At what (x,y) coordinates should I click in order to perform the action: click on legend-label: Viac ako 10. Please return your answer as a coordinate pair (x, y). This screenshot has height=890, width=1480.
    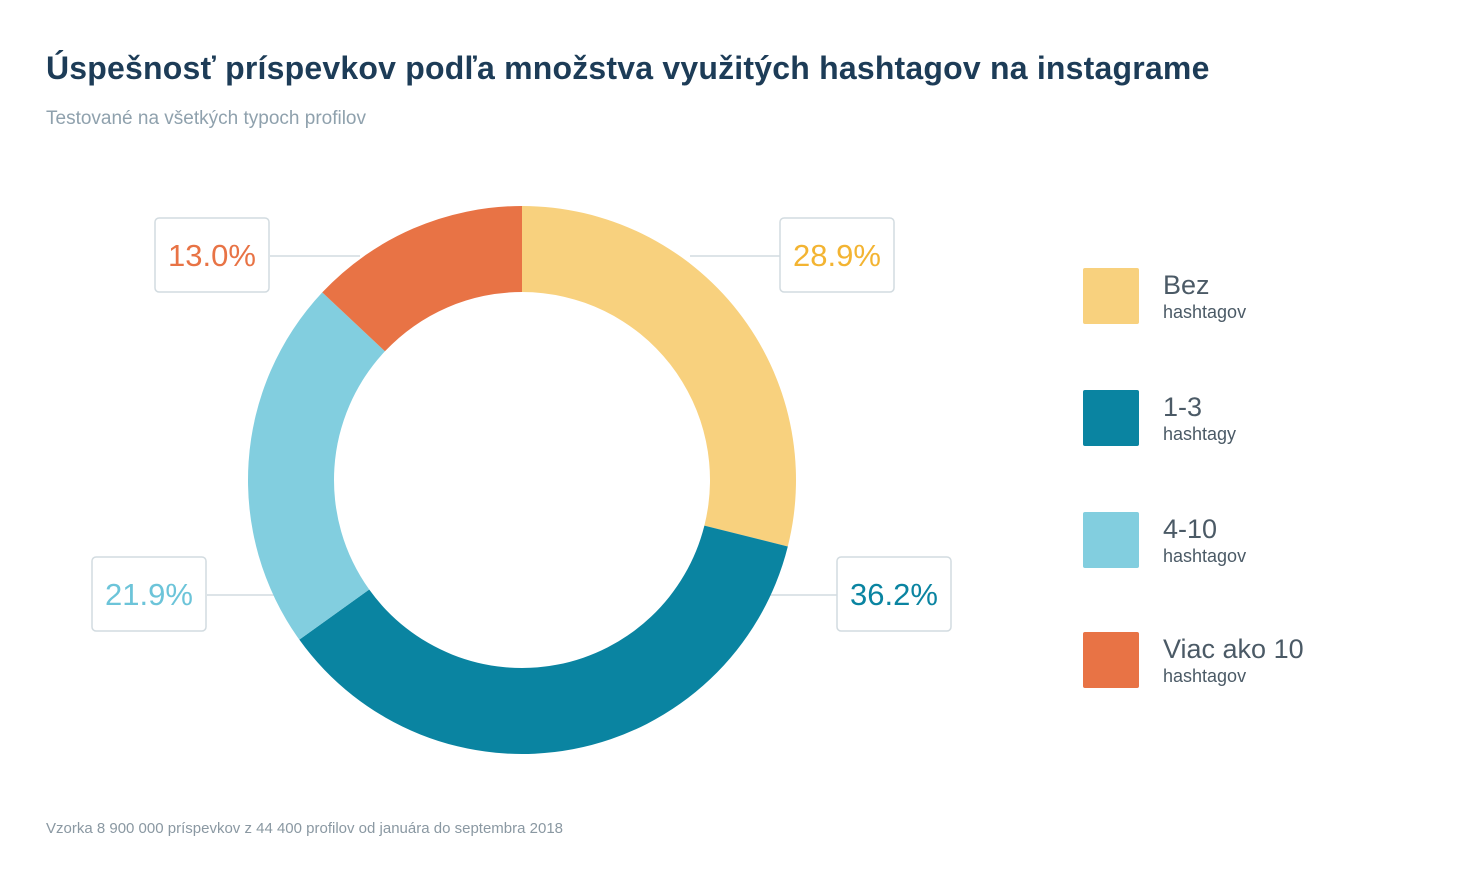
    Looking at the image, I should click on (1233, 649).